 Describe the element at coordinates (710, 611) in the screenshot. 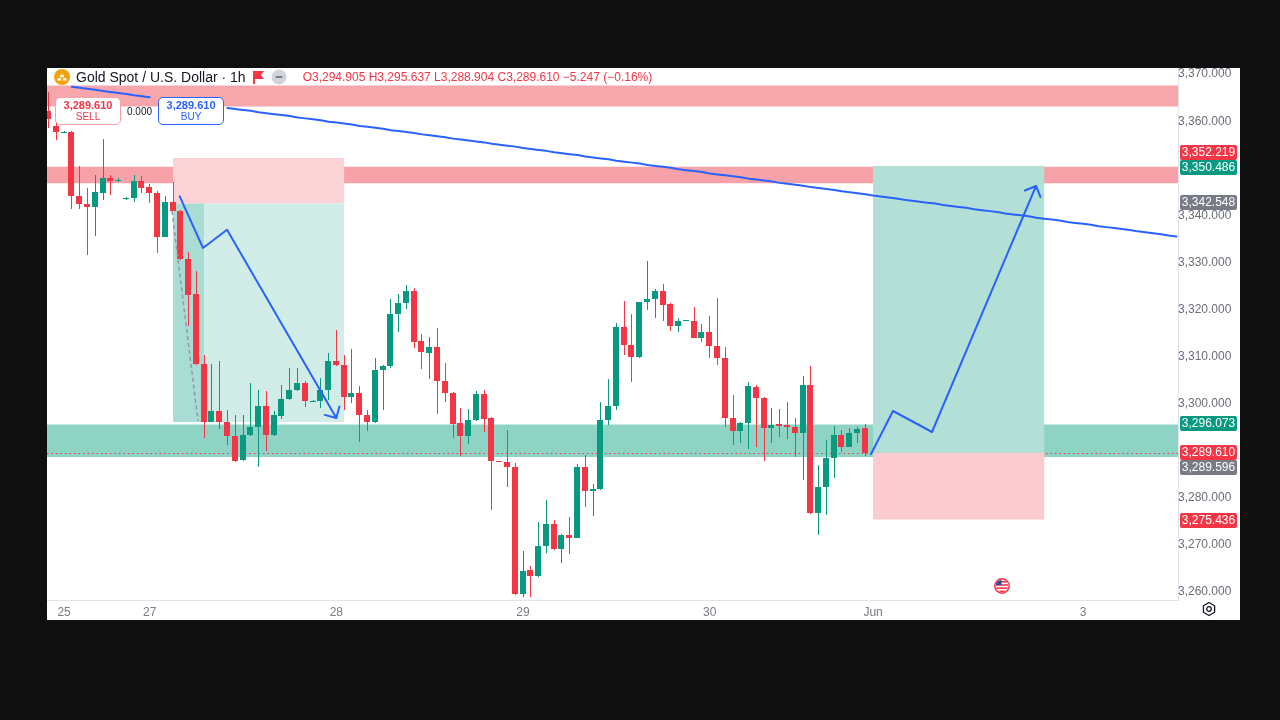

I see `x-tick-label: 30` at that location.